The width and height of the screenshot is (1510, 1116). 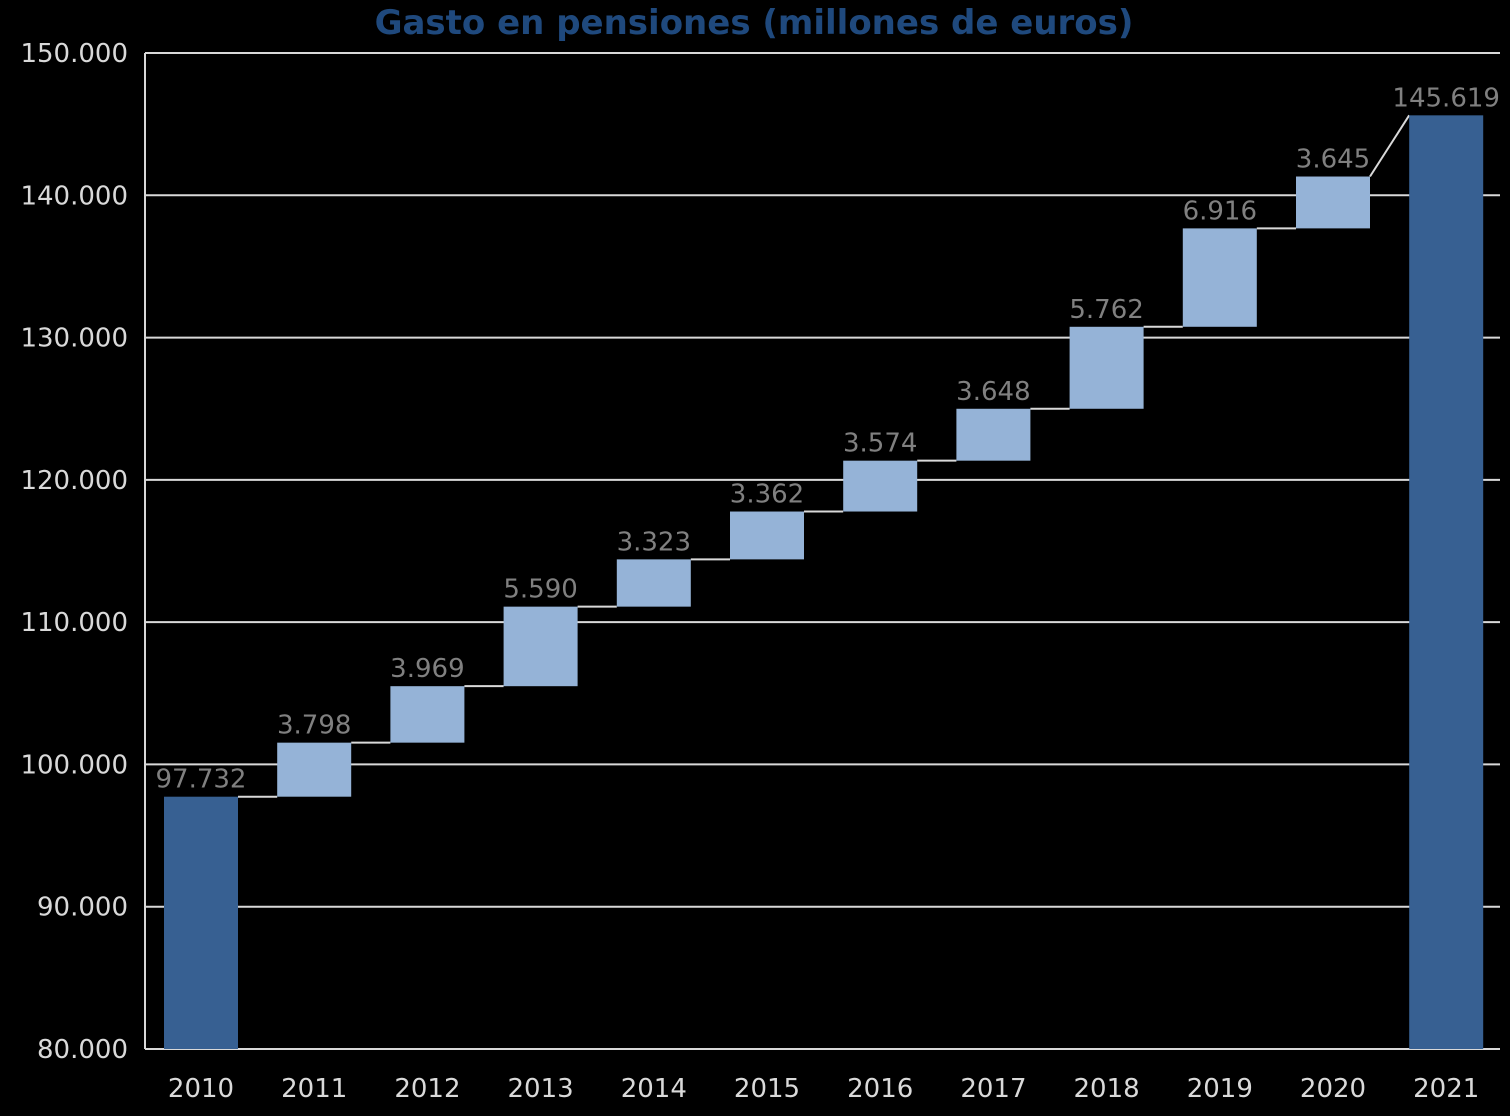 I want to click on x-tick-label: 2020, so click(x=1333, y=1089).